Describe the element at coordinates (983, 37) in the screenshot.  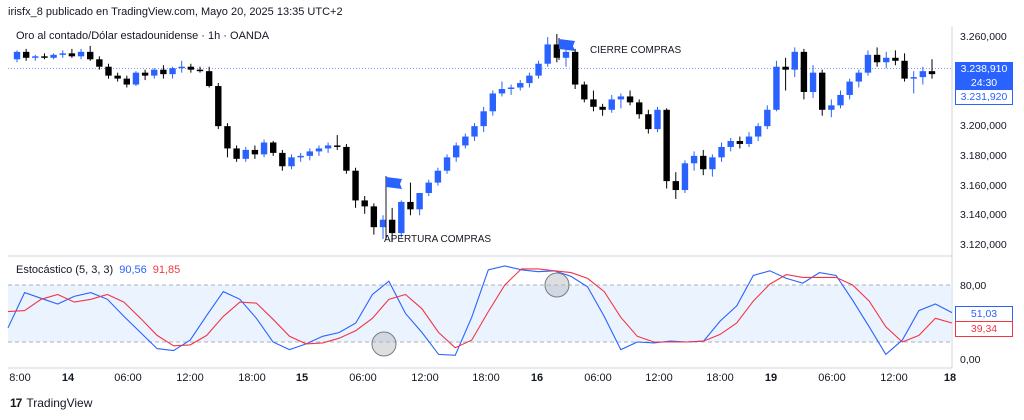
I see `price-axis-label: 3.260,000` at that location.